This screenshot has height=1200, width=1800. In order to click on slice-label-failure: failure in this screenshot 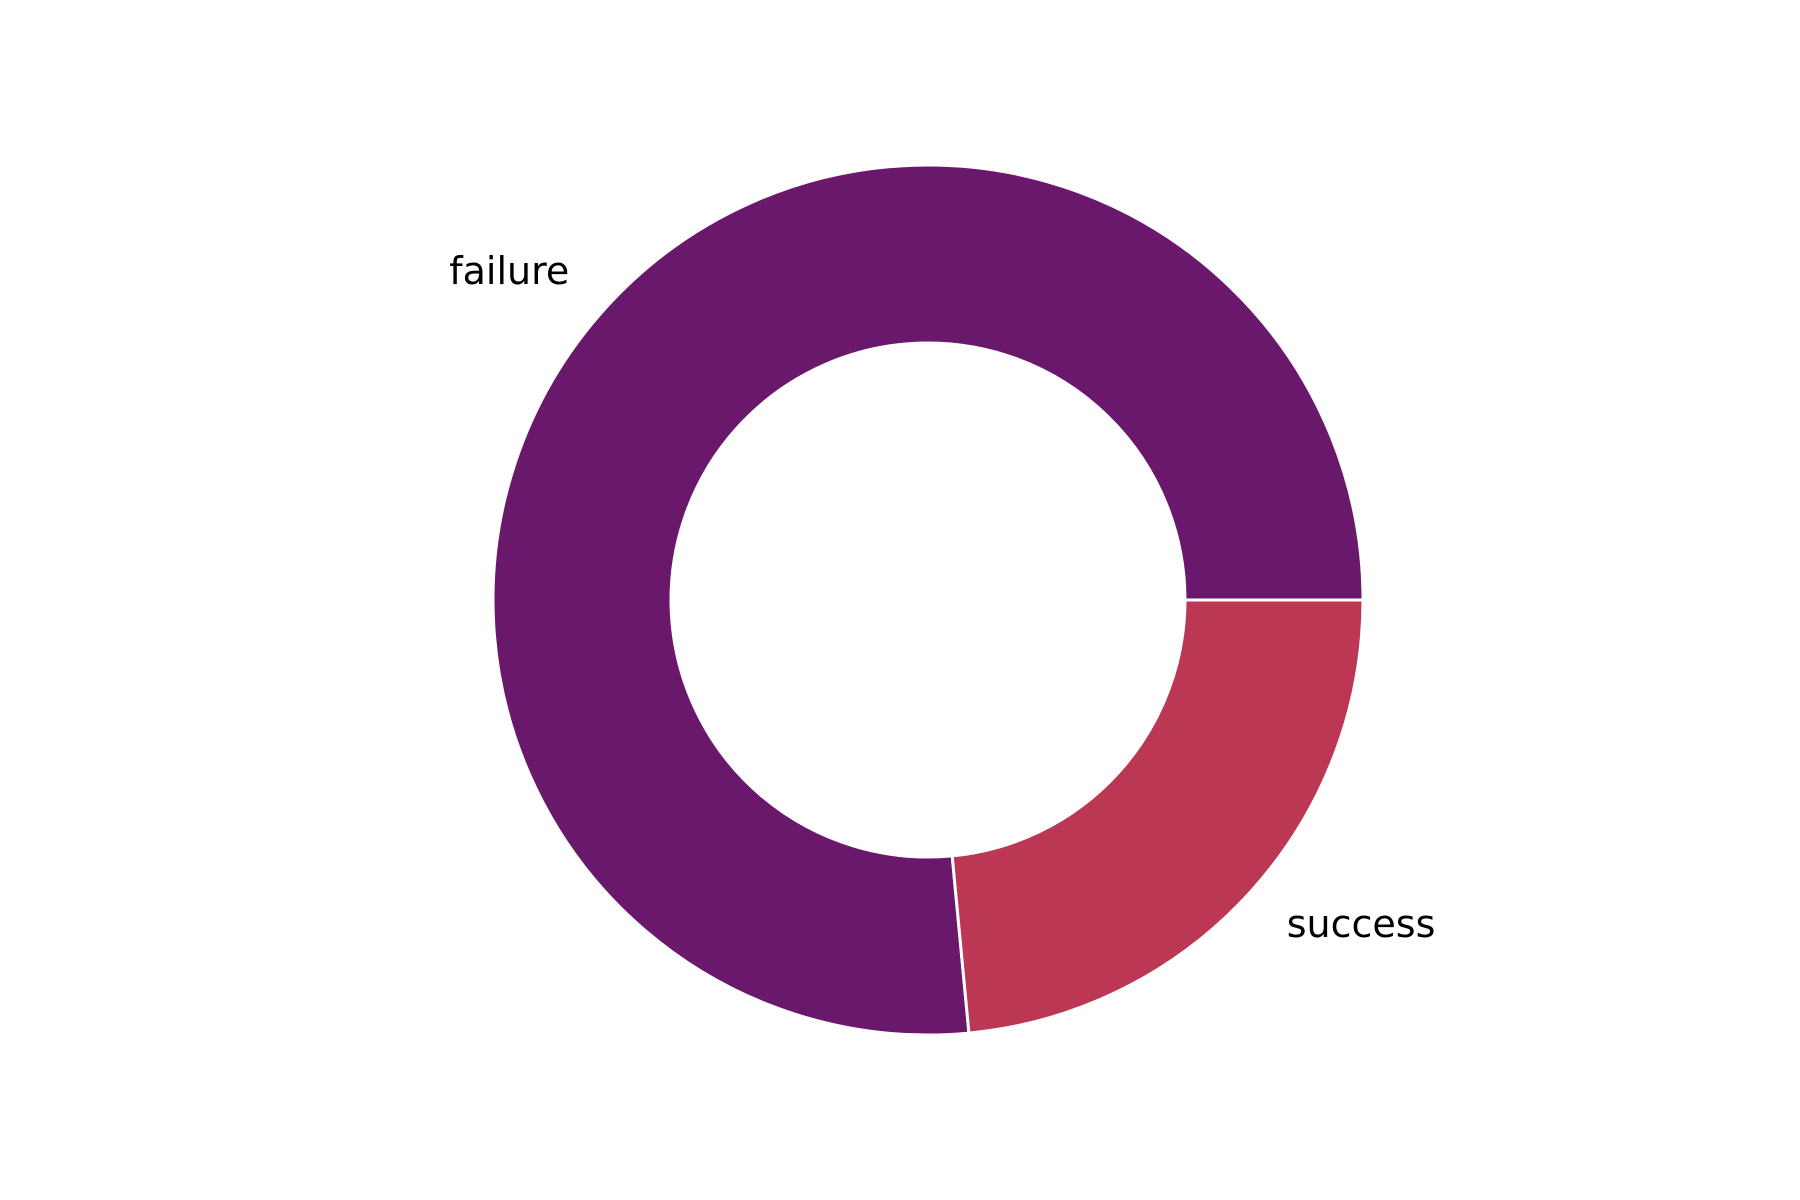, I will do `click(509, 271)`.